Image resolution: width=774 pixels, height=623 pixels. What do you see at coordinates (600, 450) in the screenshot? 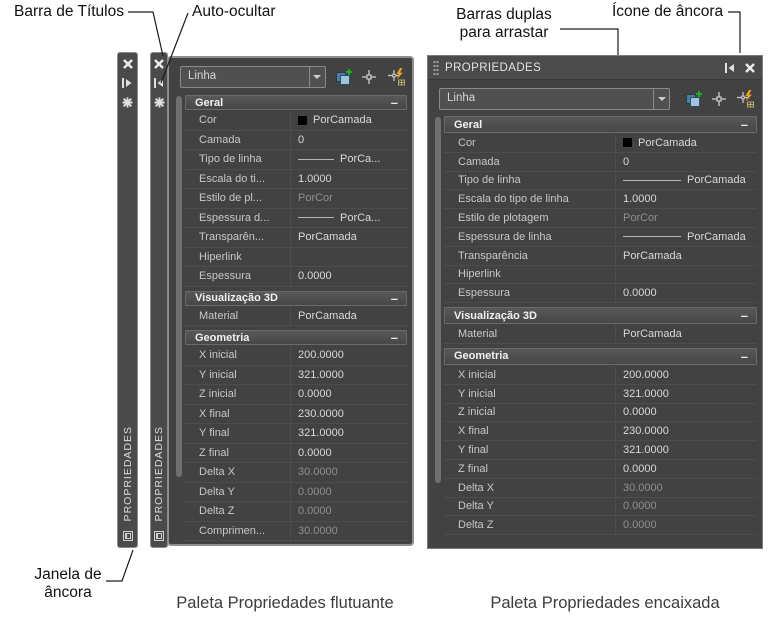
I see `property-row: Y final 321.0000` at bounding box center [600, 450].